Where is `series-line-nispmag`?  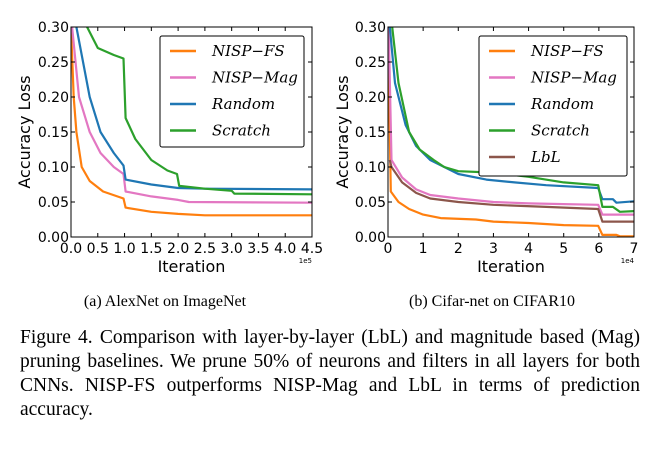
series-line-nispmag is located at coordinates (191, 115).